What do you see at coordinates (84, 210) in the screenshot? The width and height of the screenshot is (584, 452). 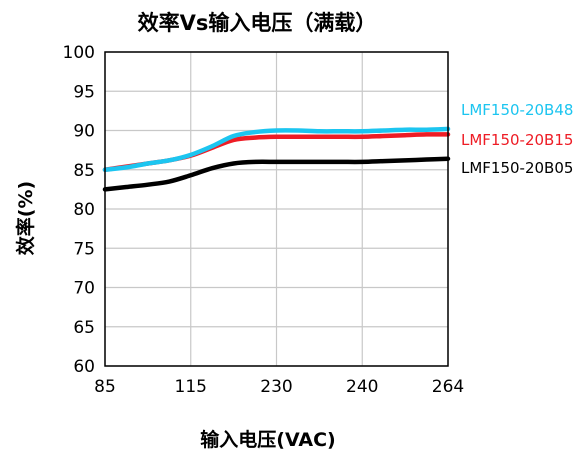 I see `y-tick-label: 80` at bounding box center [84, 210].